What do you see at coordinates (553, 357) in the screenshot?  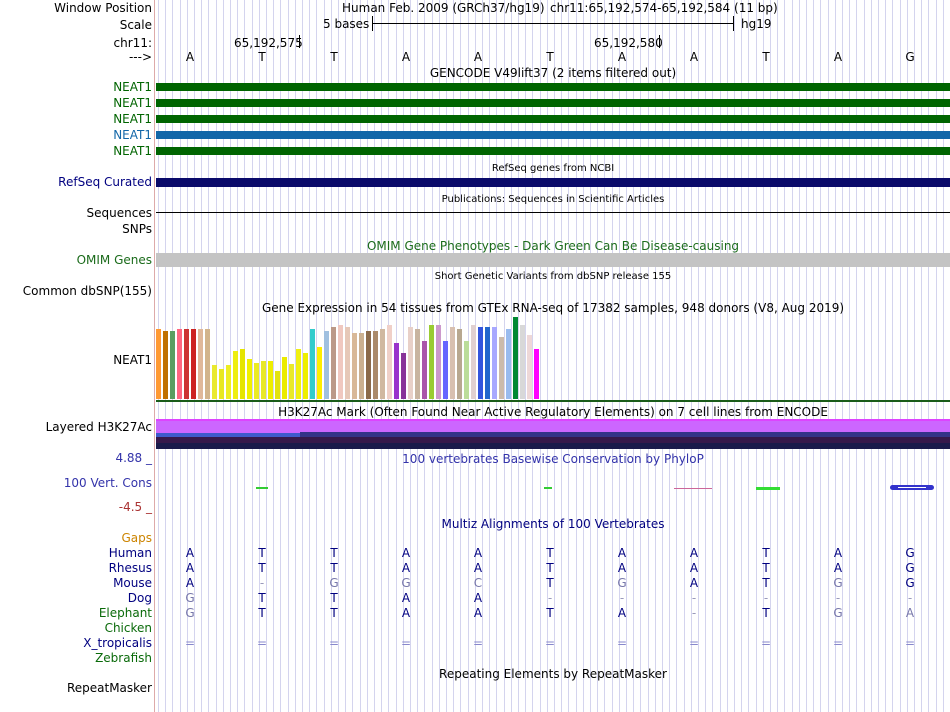 I see `gtex-expression-plot` at bounding box center [553, 357].